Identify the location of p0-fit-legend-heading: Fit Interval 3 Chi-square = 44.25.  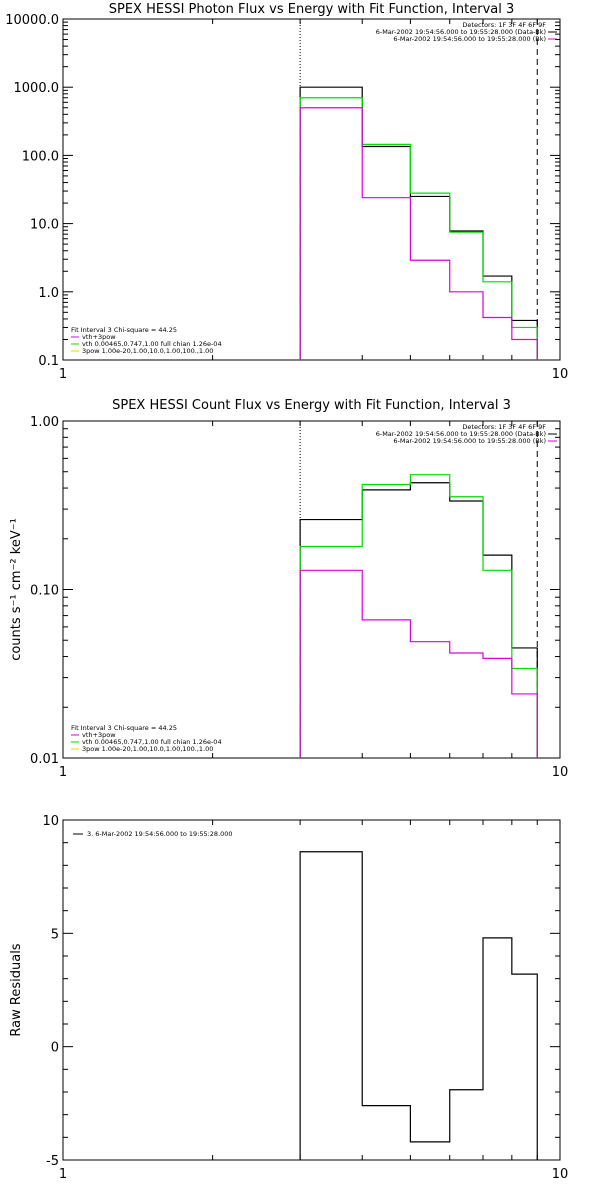
(124, 330).